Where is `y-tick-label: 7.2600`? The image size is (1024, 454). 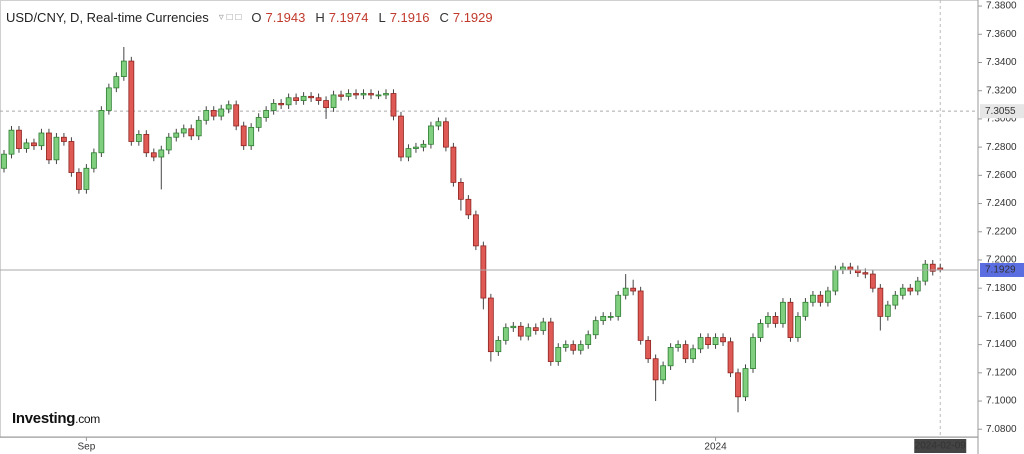 y-tick-label: 7.2600 is located at coordinates (1001, 175).